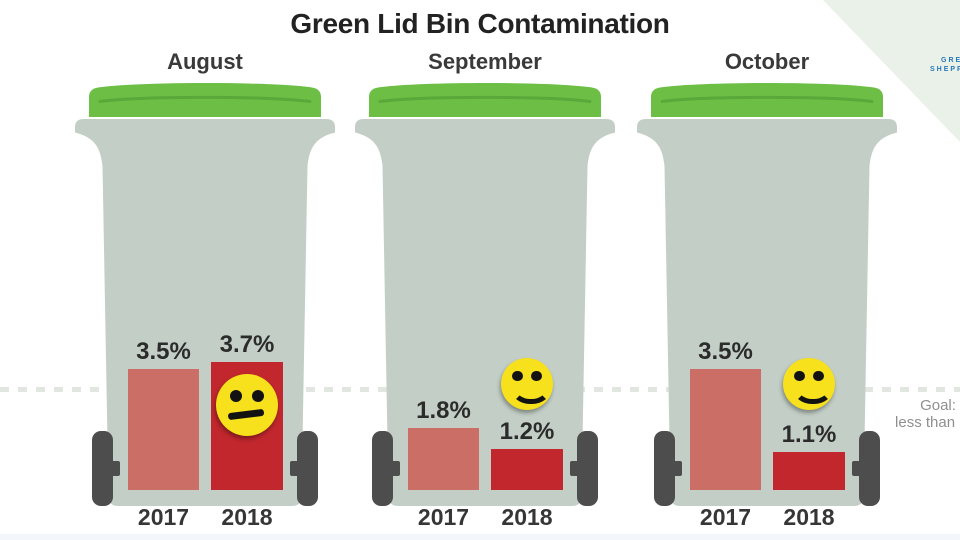 This screenshot has height=540, width=960. Describe the element at coordinates (480, 23) in the screenshot. I see `page-title: Green Lid Bin Contamination` at that location.